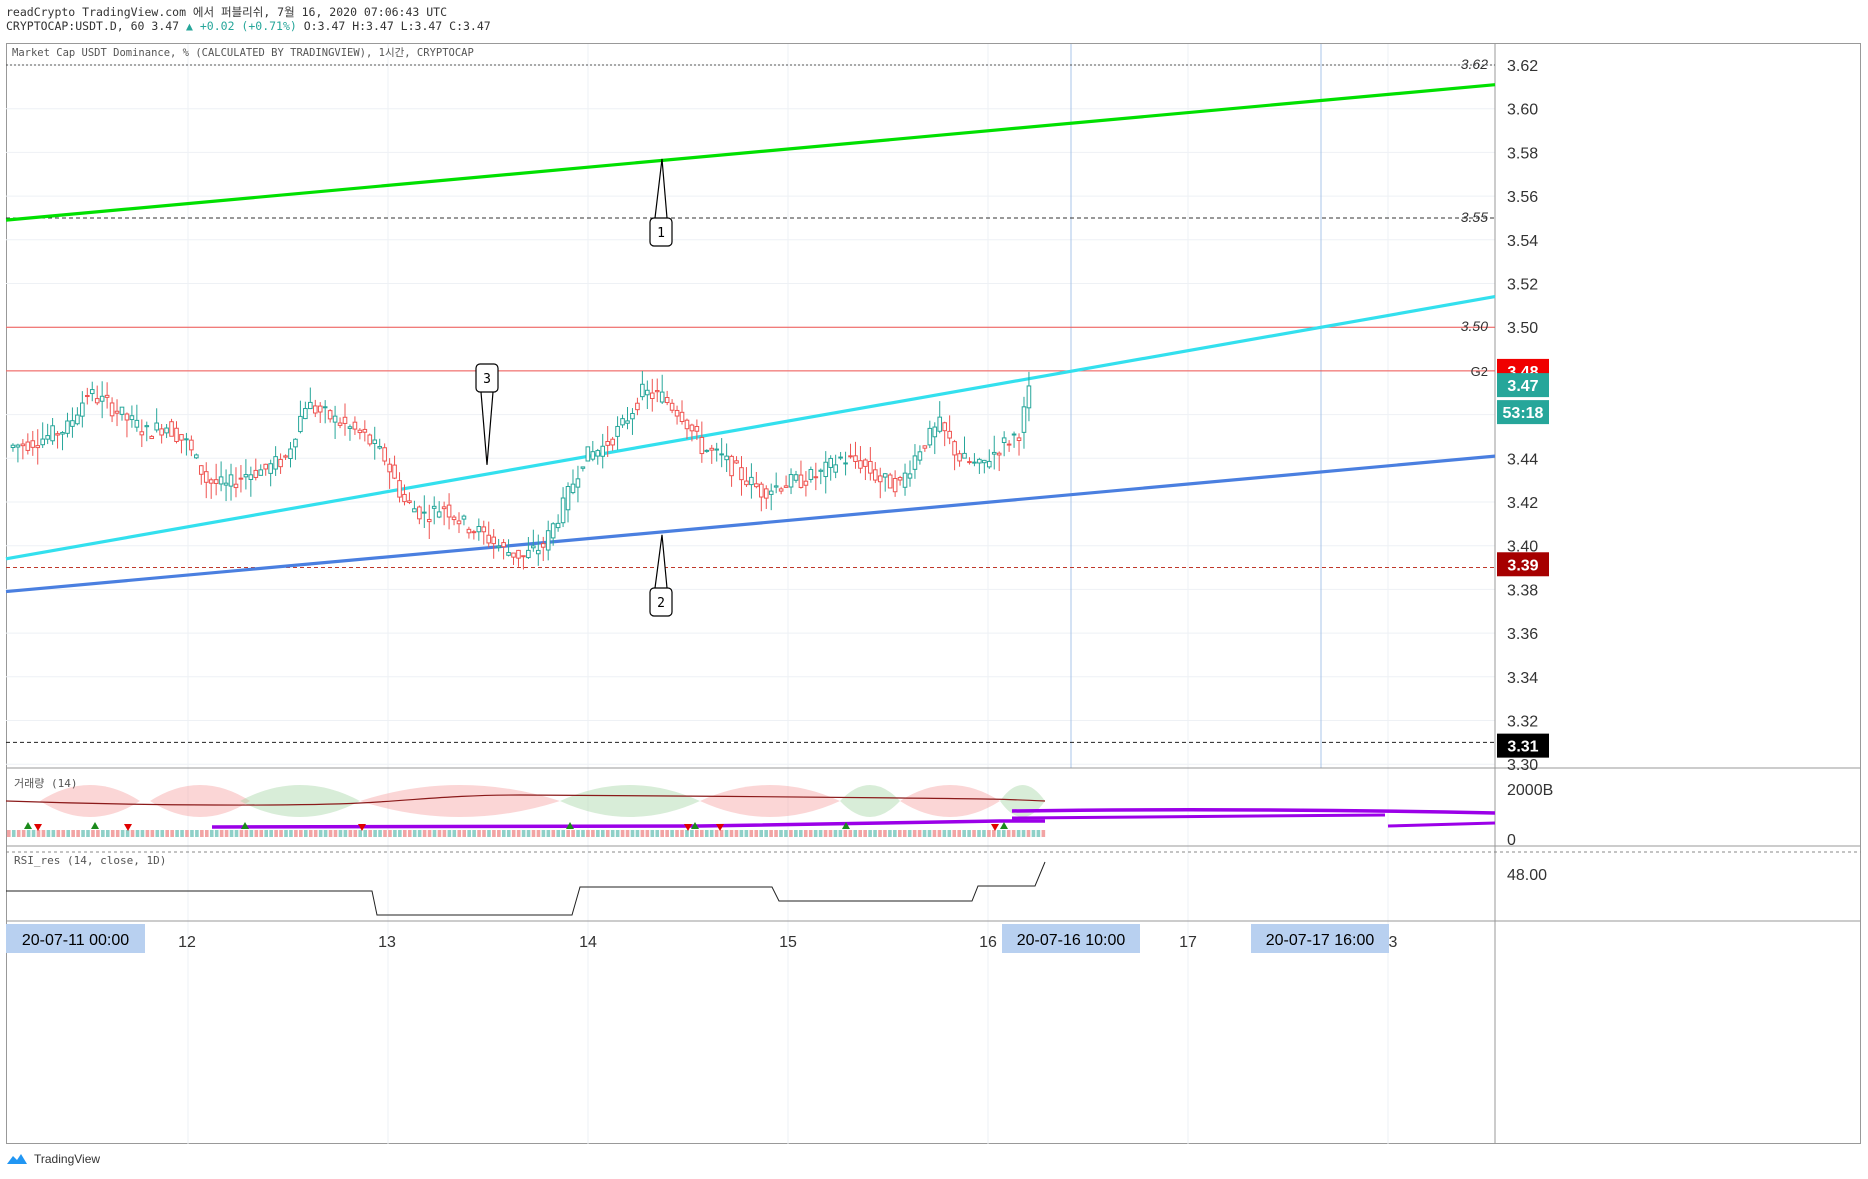  I want to click on change-text: ▲ +0.02 (+0.71%), so click(241, 26).